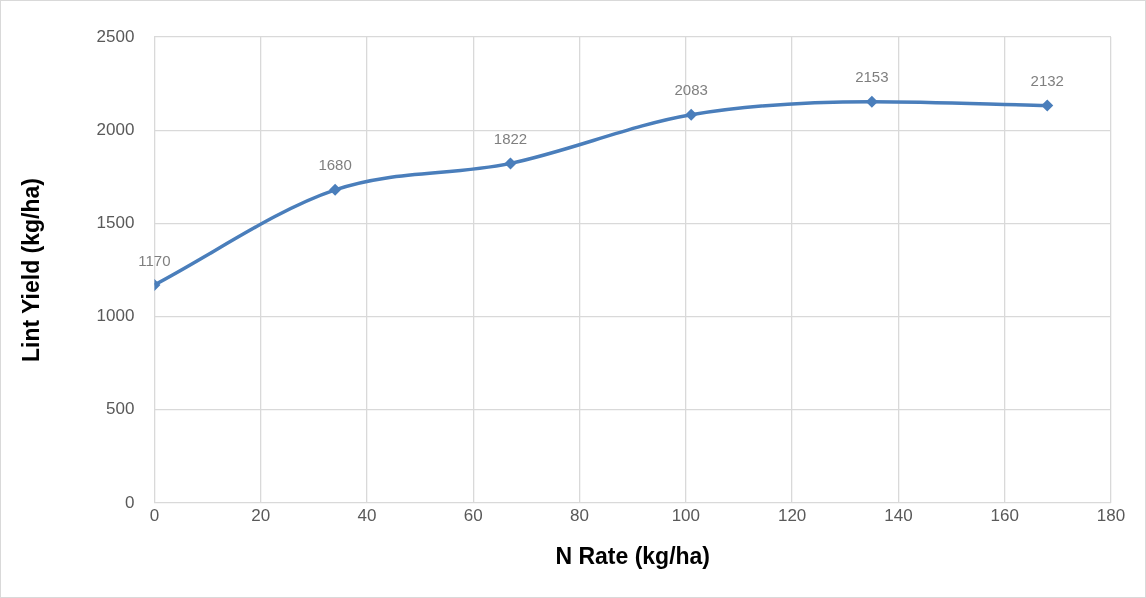 This screenshot has height=598, width=1146. Describe the element at coordinates (580, 515) in the screenshot. I see `x-tick-label: 80` at that location.